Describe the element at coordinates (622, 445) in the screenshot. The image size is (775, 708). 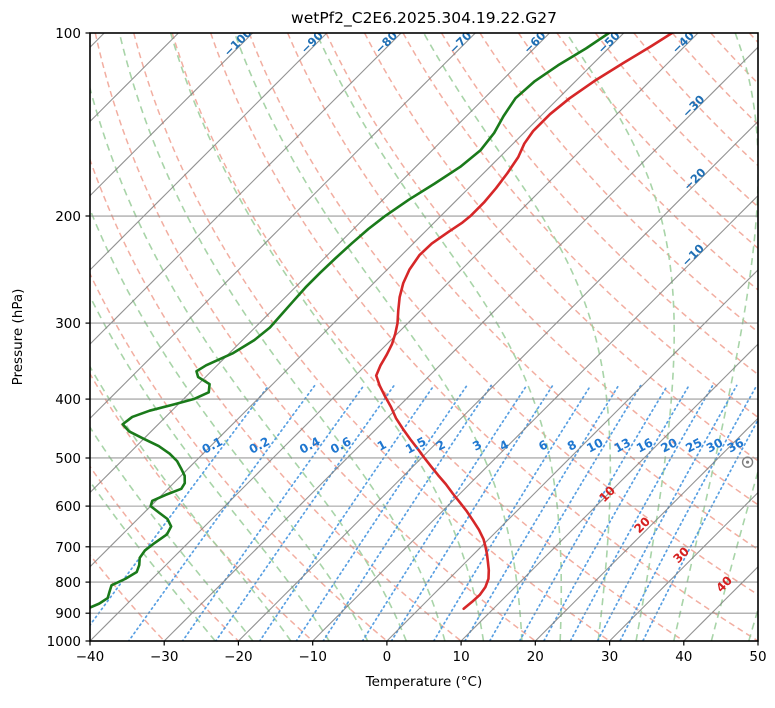
I see `mixing-ratio-label: 13` at that location.